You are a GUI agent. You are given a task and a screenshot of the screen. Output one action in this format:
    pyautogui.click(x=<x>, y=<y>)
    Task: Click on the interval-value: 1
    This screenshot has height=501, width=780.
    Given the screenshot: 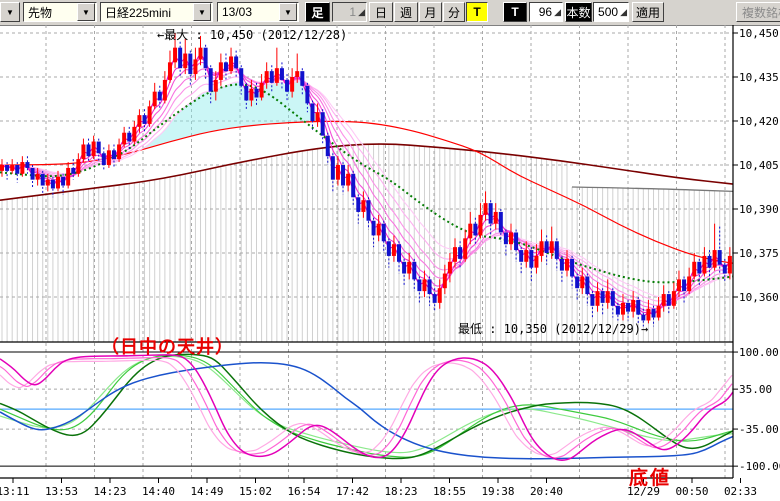 What is the action you would take?
    pyautogui.click(x=353, y=12)
    